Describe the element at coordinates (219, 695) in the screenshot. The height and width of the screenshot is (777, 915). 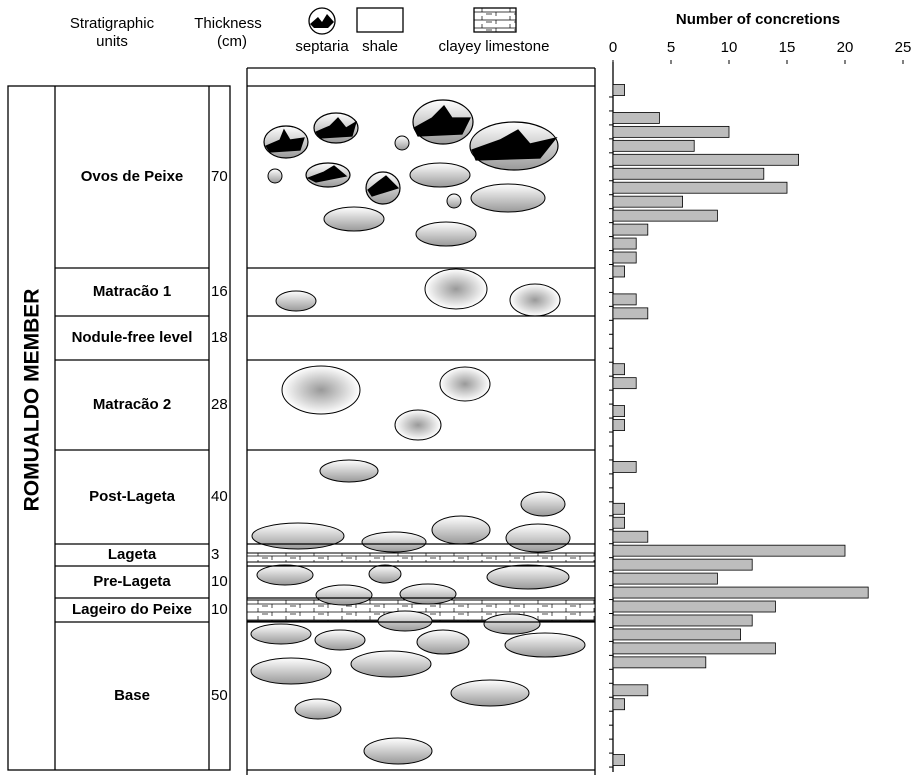
I see `unit-thickness: 50` at that location.